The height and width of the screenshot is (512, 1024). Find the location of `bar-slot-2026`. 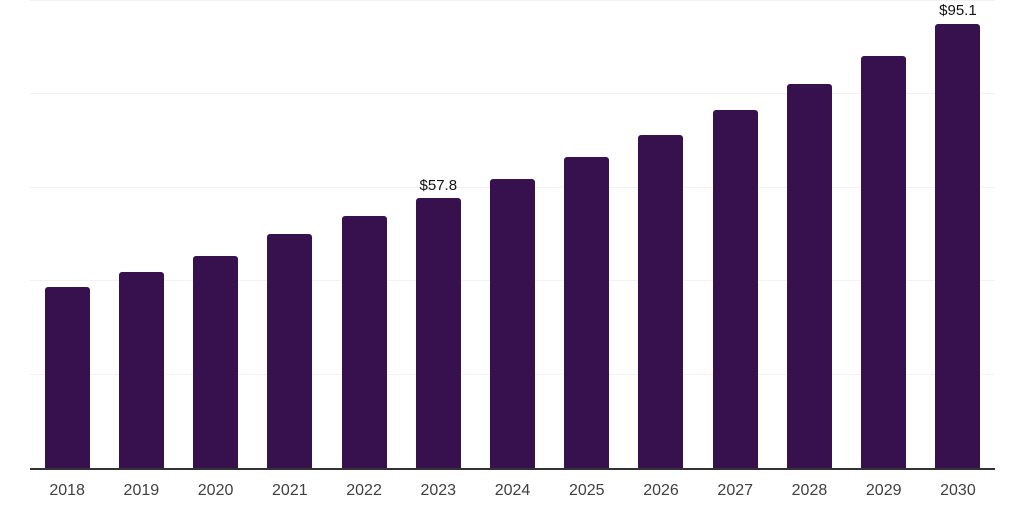

bar-slot-2026 is located at coordinates (661, 234).